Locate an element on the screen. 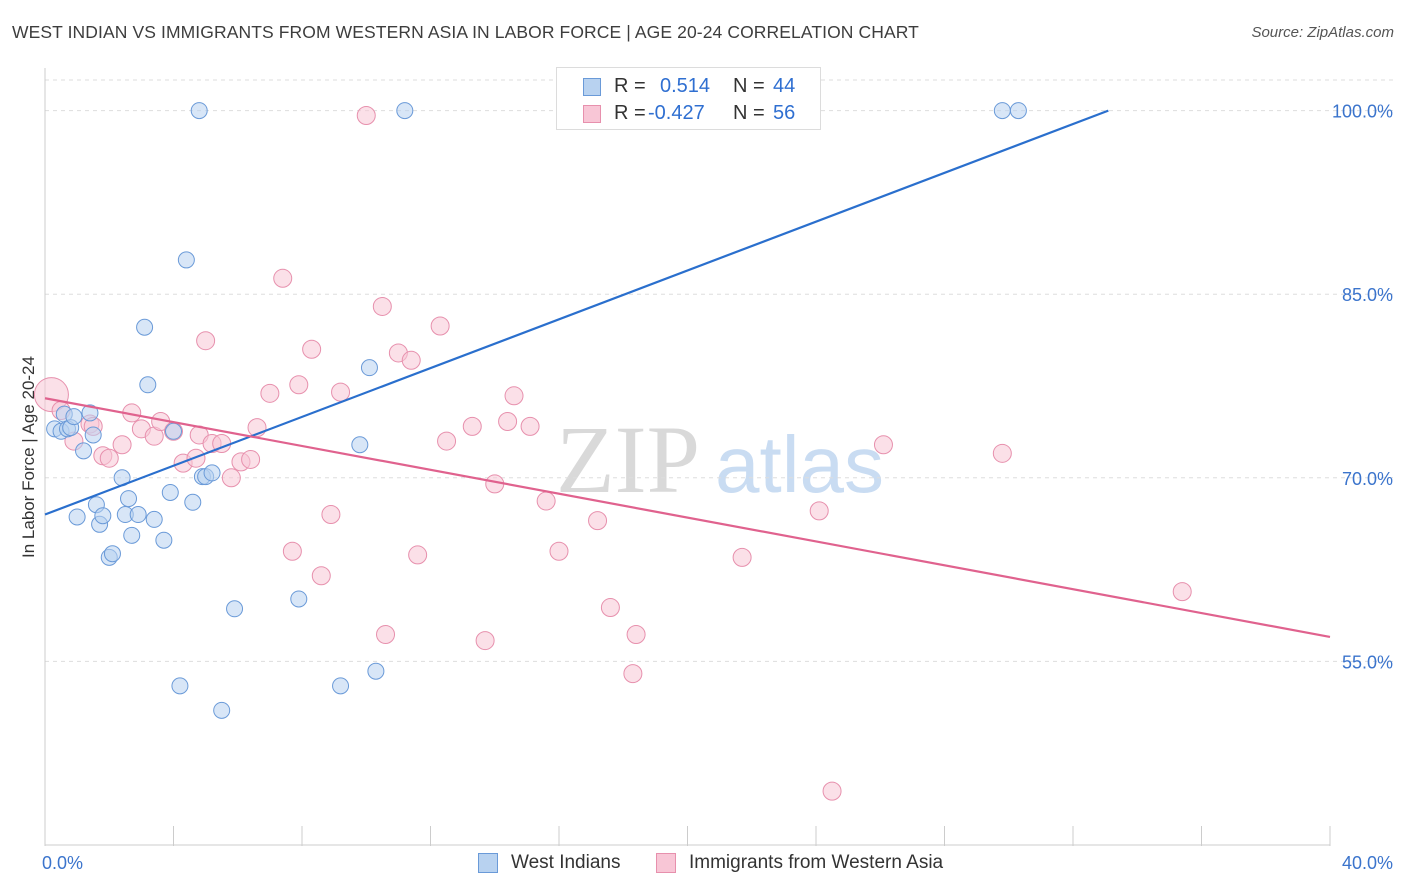 This screenshot has width=1406, height=892. legend-label-west-indians: West Indians is located at coordinates (566, 862).